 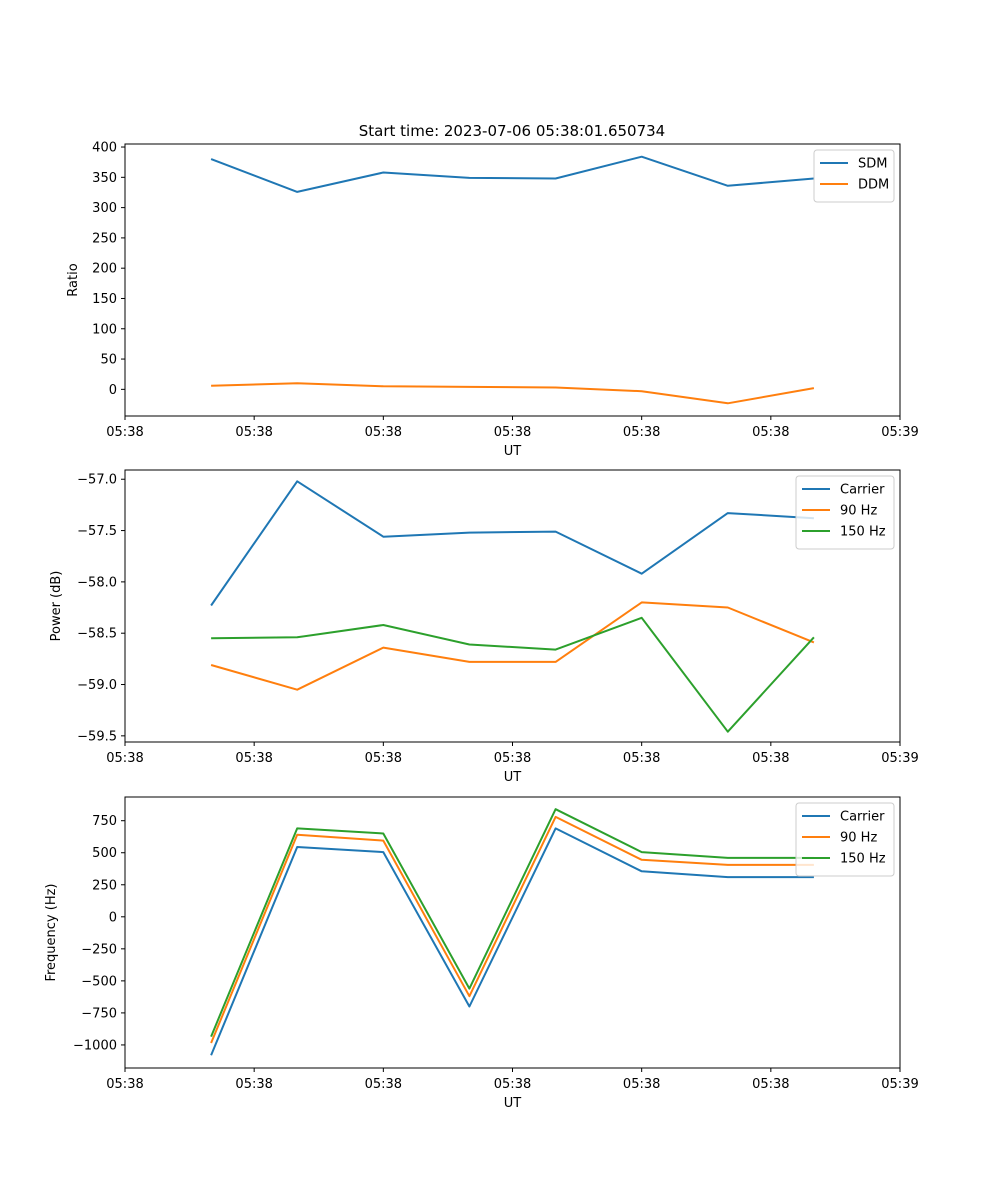 What do you see at coordinates (872, 164) in the screenshot?
I see `legend-label: SDM` at bounding box center [872, 164].